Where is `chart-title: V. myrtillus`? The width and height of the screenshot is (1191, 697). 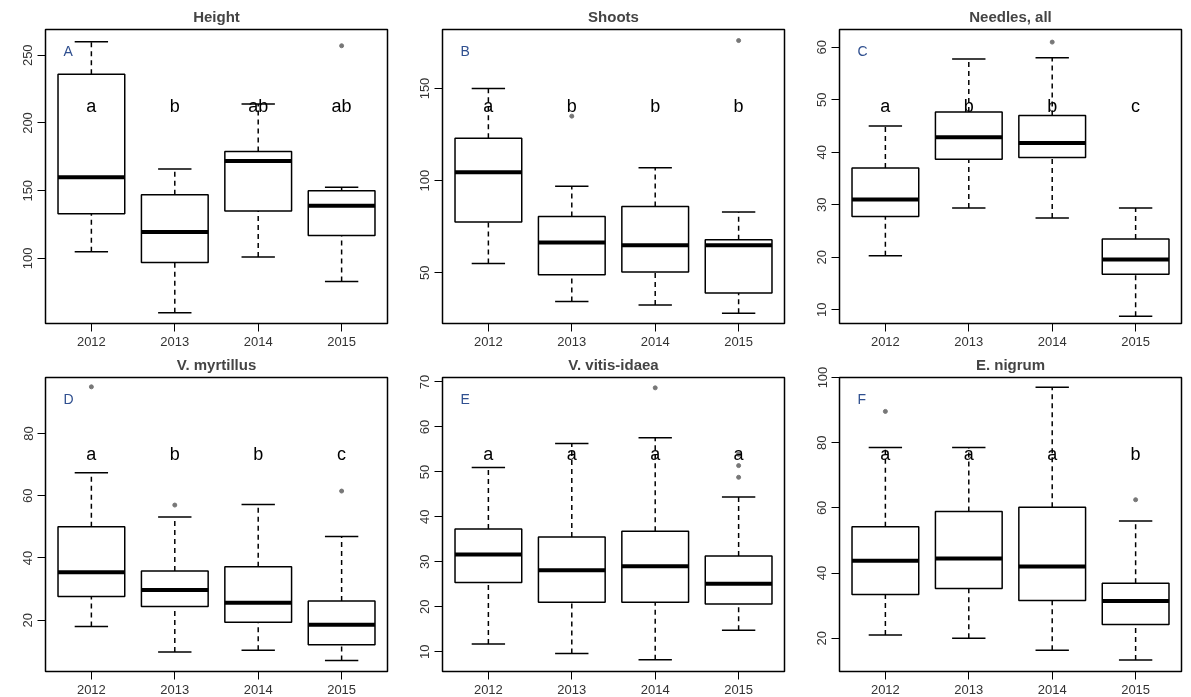
chart-title: V. myrtillus is located at coordinates (216, 364).